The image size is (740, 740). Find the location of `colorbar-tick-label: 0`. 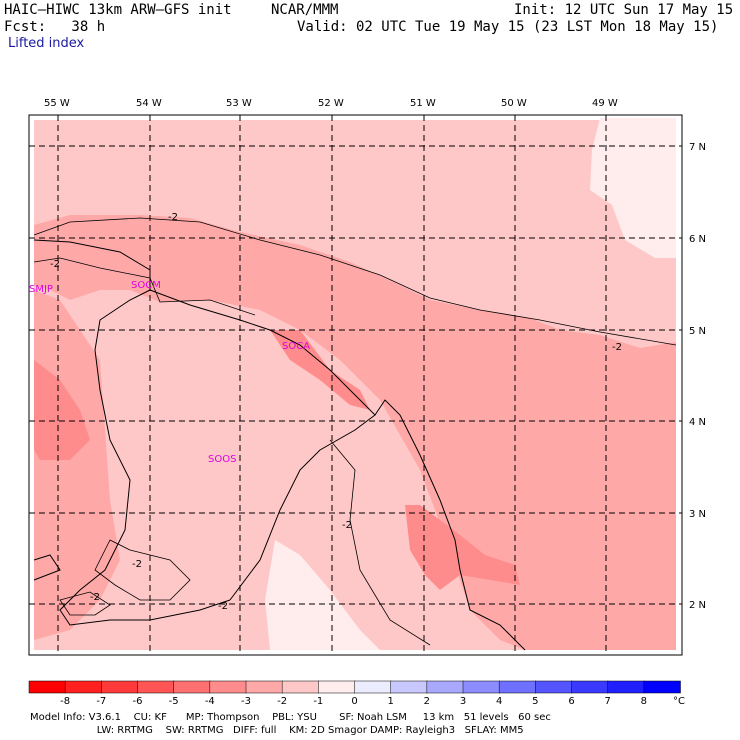

colorbar-tick-label: 0 is located at coordinates (354, 701).